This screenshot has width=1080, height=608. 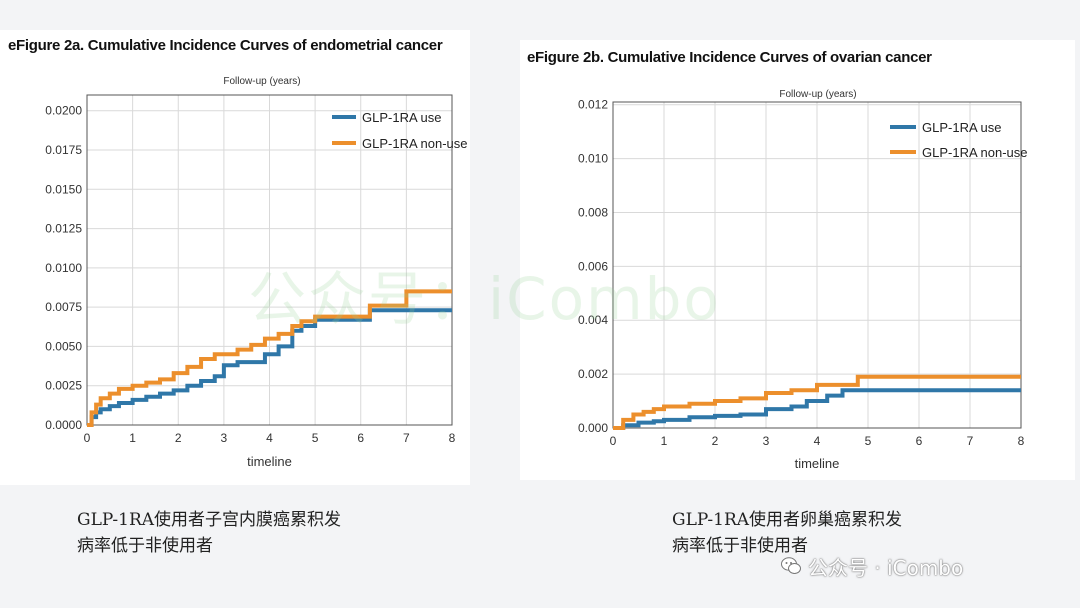 I want to click on y-tick-label: 0.0075, so click(x=63, y=307).